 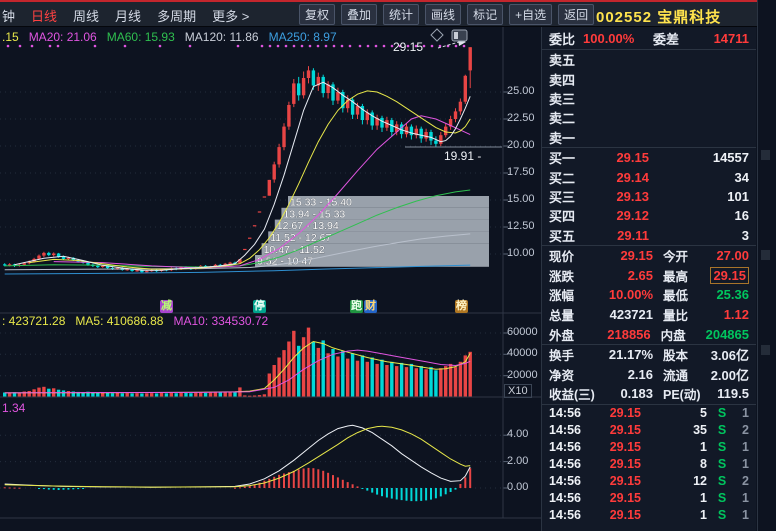 I want to click on ask-row: 卖四, so click(x=649, y=78).